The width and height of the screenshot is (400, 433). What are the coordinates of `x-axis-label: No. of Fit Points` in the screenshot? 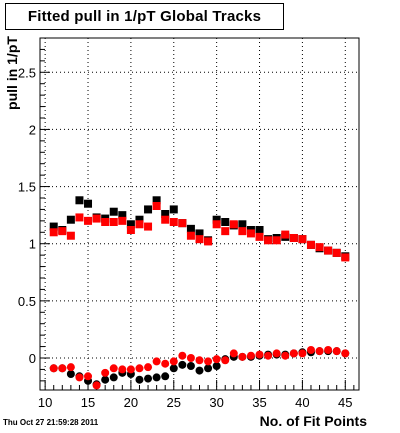 It's located at (313, 421).